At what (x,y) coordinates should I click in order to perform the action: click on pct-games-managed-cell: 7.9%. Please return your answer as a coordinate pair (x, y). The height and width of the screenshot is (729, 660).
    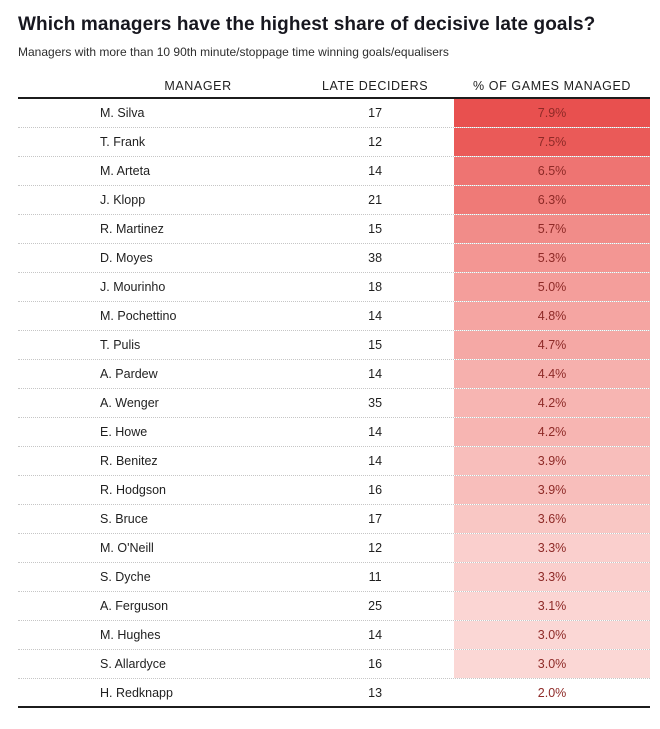
    Looking at the image, I should click on (552, 113).